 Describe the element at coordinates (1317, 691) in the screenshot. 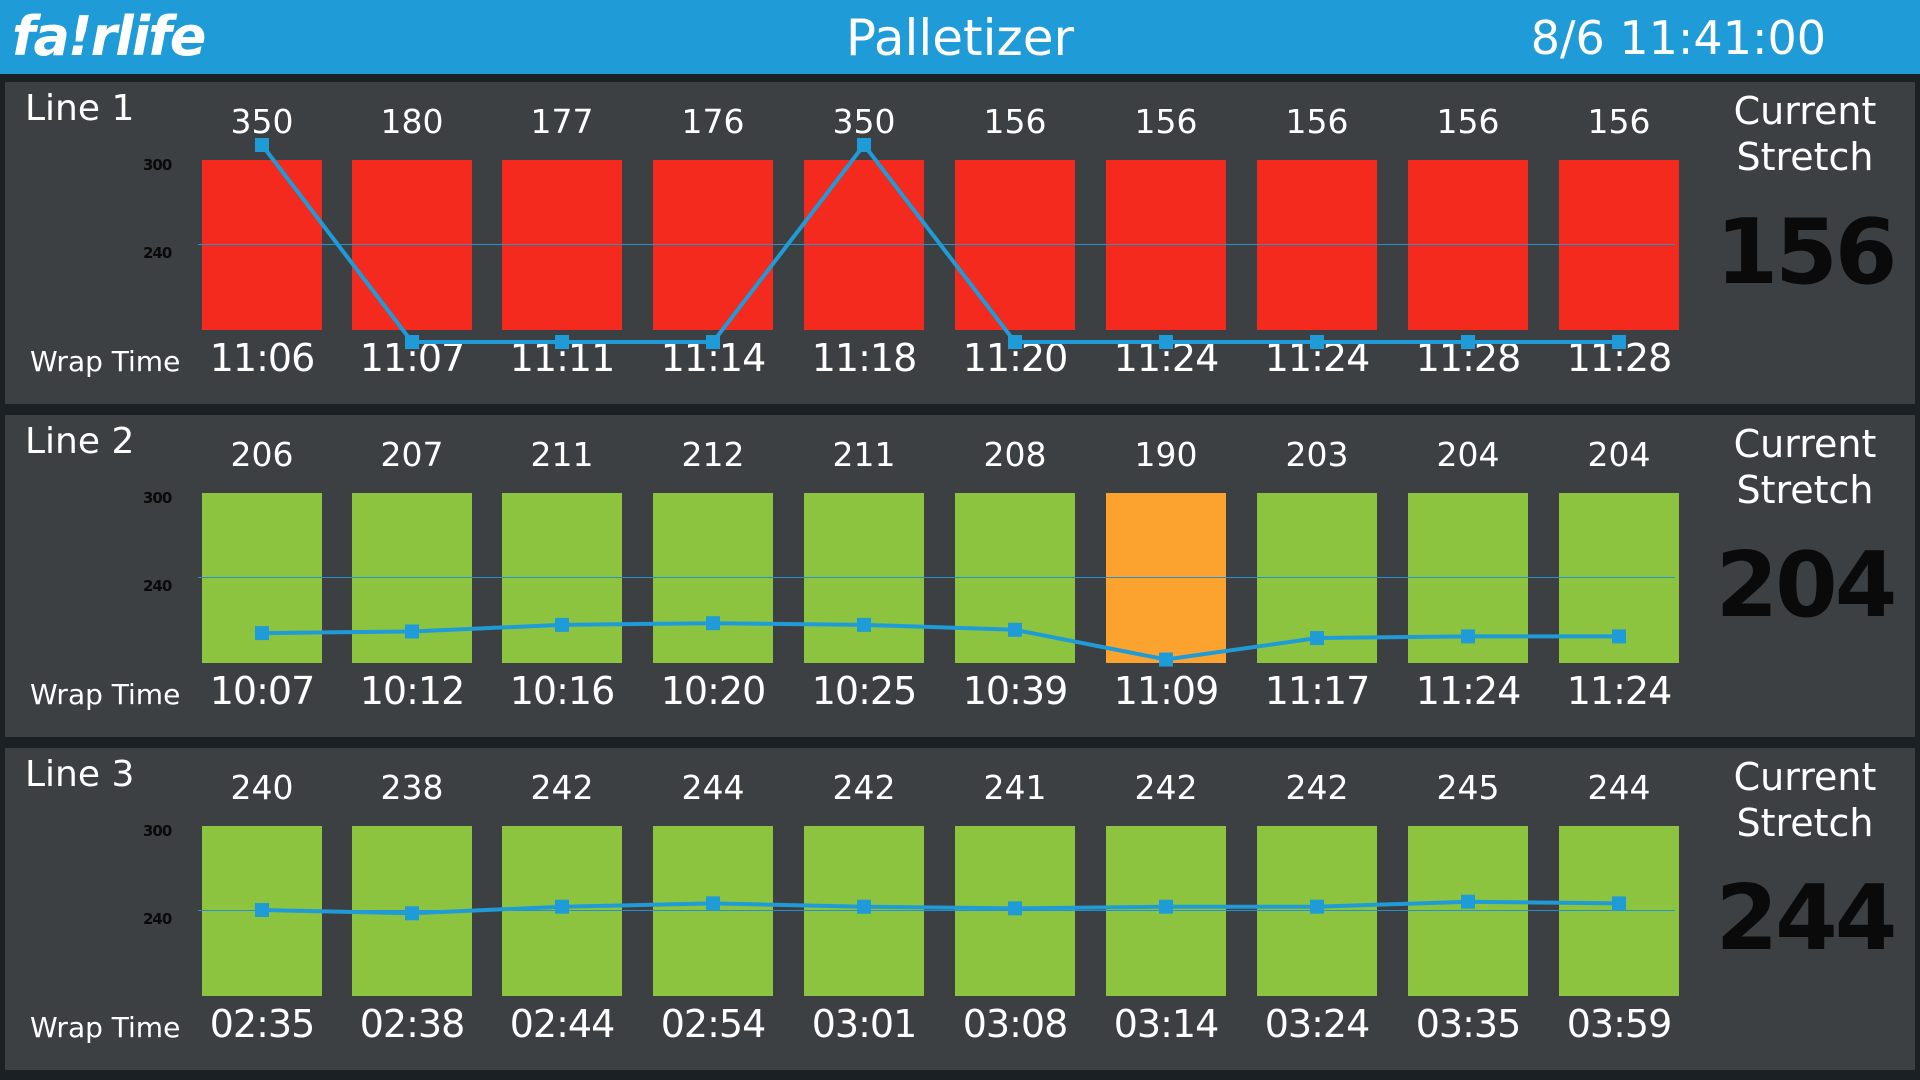

I see `wrap-time-value: 11:17` at that location.